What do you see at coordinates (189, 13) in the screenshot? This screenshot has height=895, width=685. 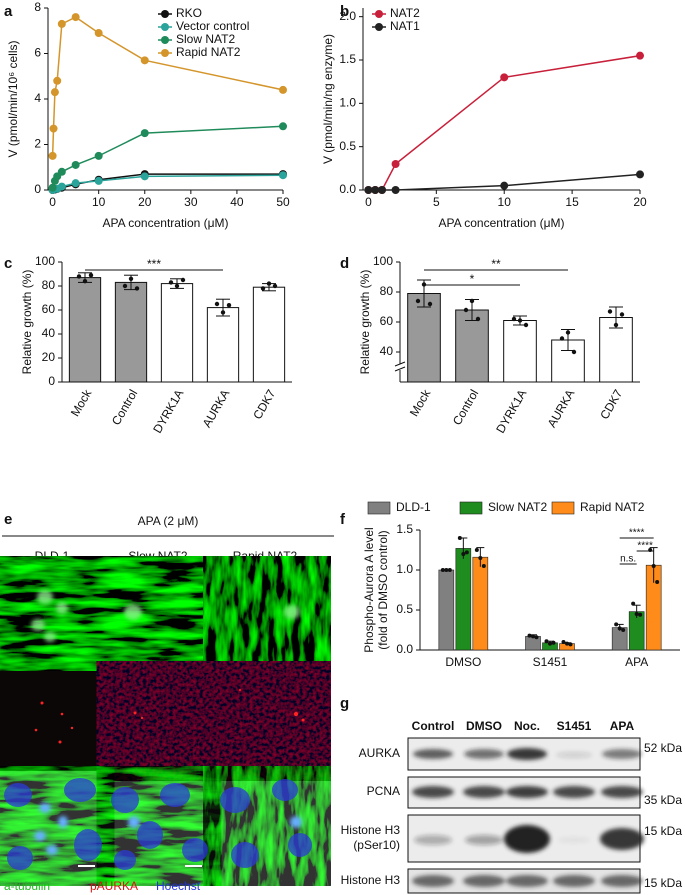 I see `legend-label: RKO` at bounding box center [189, 13].